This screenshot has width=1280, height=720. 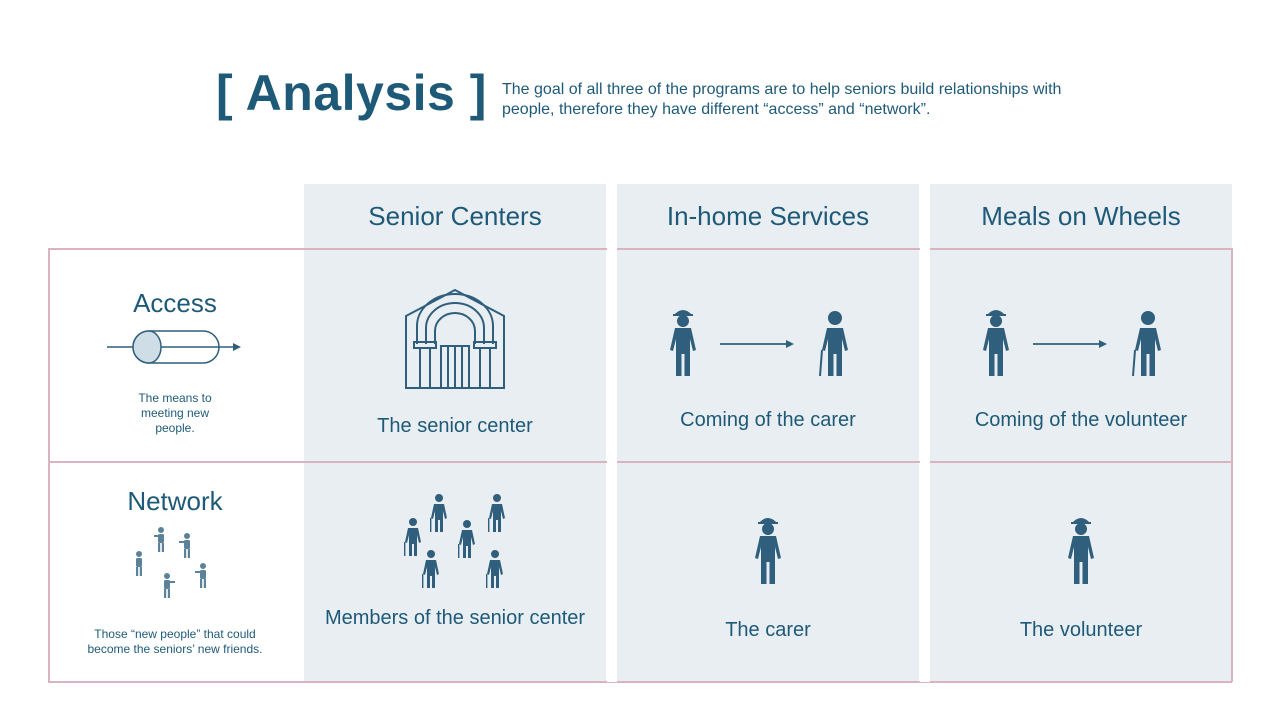 I want to click on grid-line-right, so click(x=1232, y=465).